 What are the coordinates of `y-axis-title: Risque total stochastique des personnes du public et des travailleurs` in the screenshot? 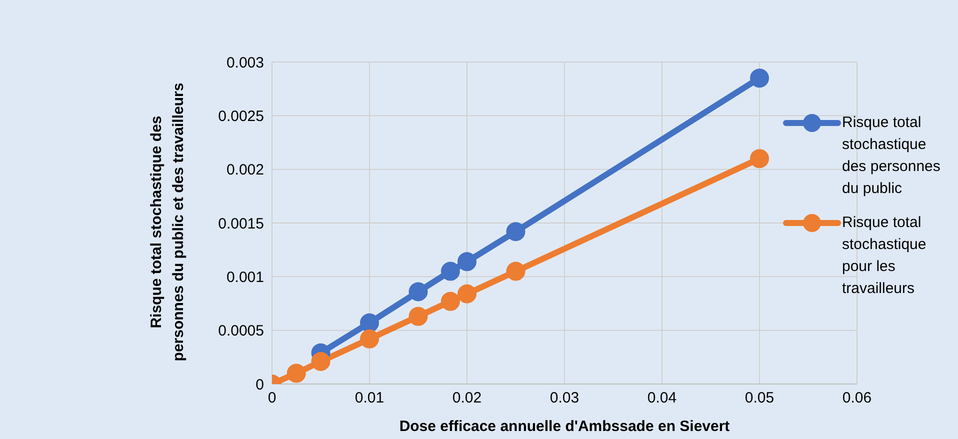 It's located at (167, 223).